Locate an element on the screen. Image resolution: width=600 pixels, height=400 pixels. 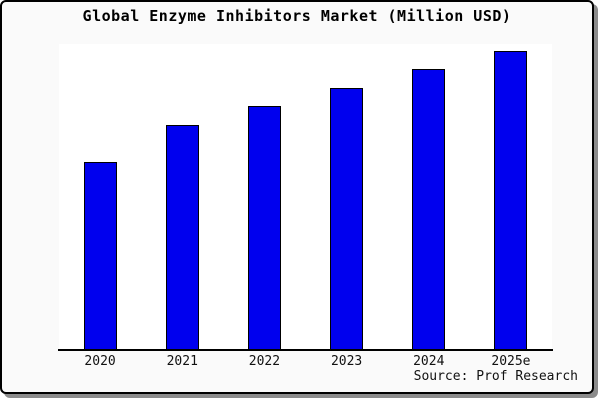
bar-2020 is located at coordinates (100, 256).